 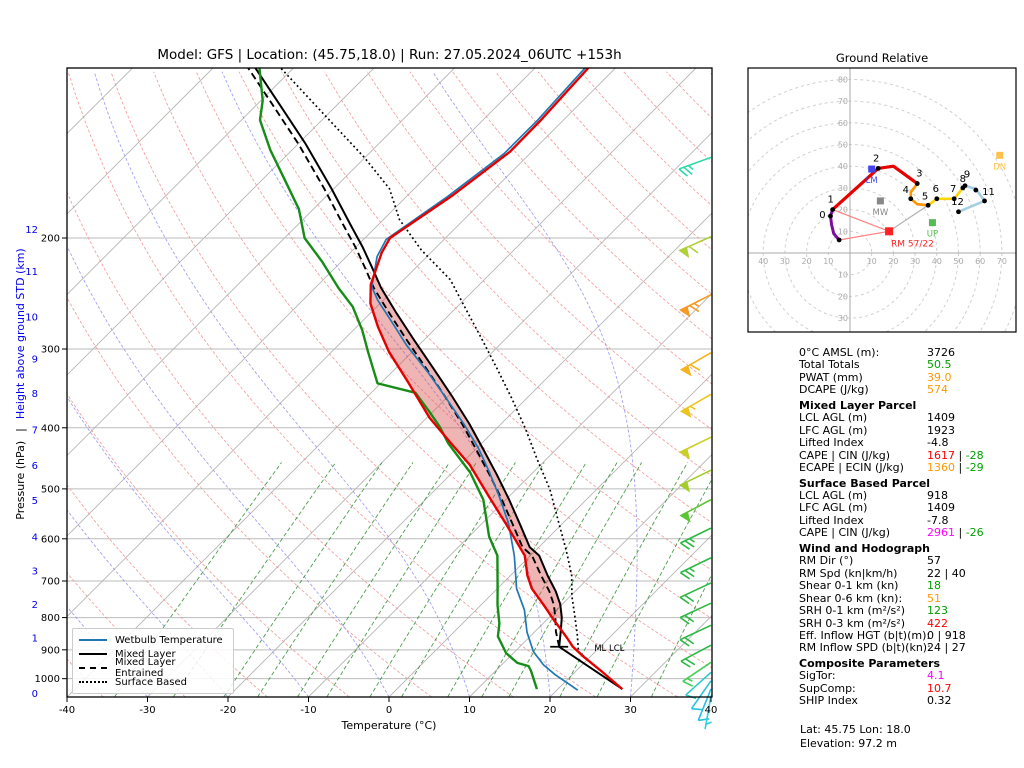 I want to click on mixed-layer-entrained-line-swatch, so click(x=93, y=668).